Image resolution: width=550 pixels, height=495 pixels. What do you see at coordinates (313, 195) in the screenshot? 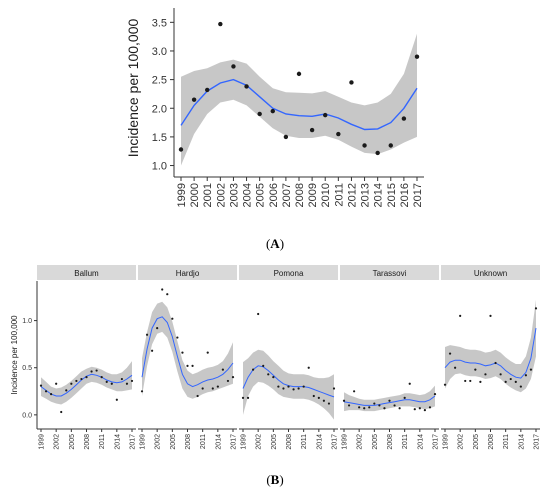
I see `panel-a-x-tick-label: 2009` at bounding box center [313, 195].